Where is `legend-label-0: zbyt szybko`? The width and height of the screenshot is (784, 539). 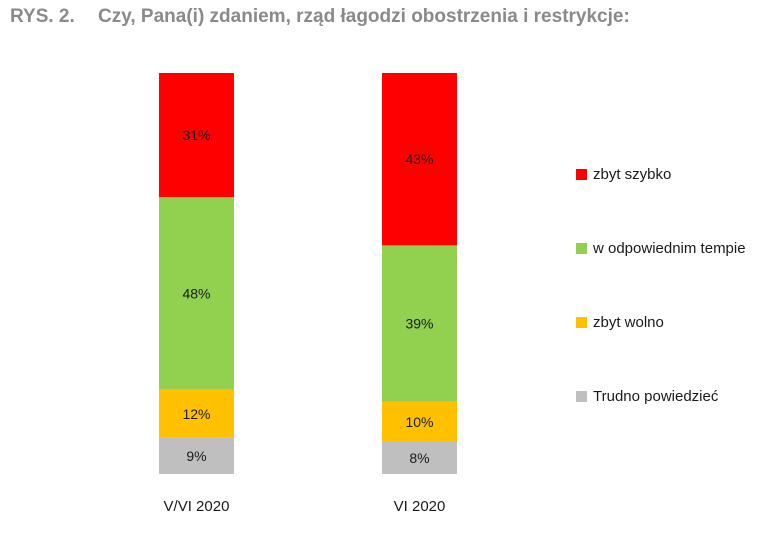 legend-label-0: zbyt szybko is located at coordinates (632, 174).